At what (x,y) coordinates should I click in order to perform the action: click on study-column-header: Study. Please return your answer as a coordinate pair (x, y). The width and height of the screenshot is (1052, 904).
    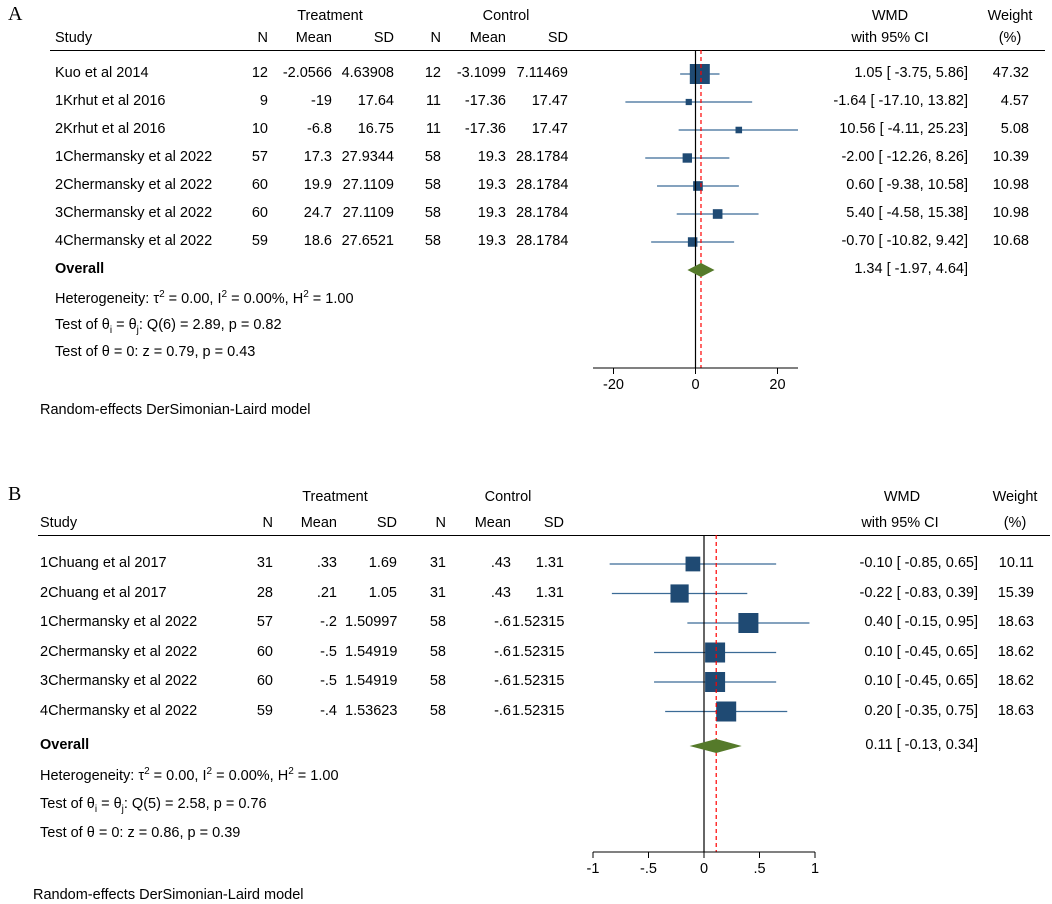
    Looking at the image, I should click on (74, 38).